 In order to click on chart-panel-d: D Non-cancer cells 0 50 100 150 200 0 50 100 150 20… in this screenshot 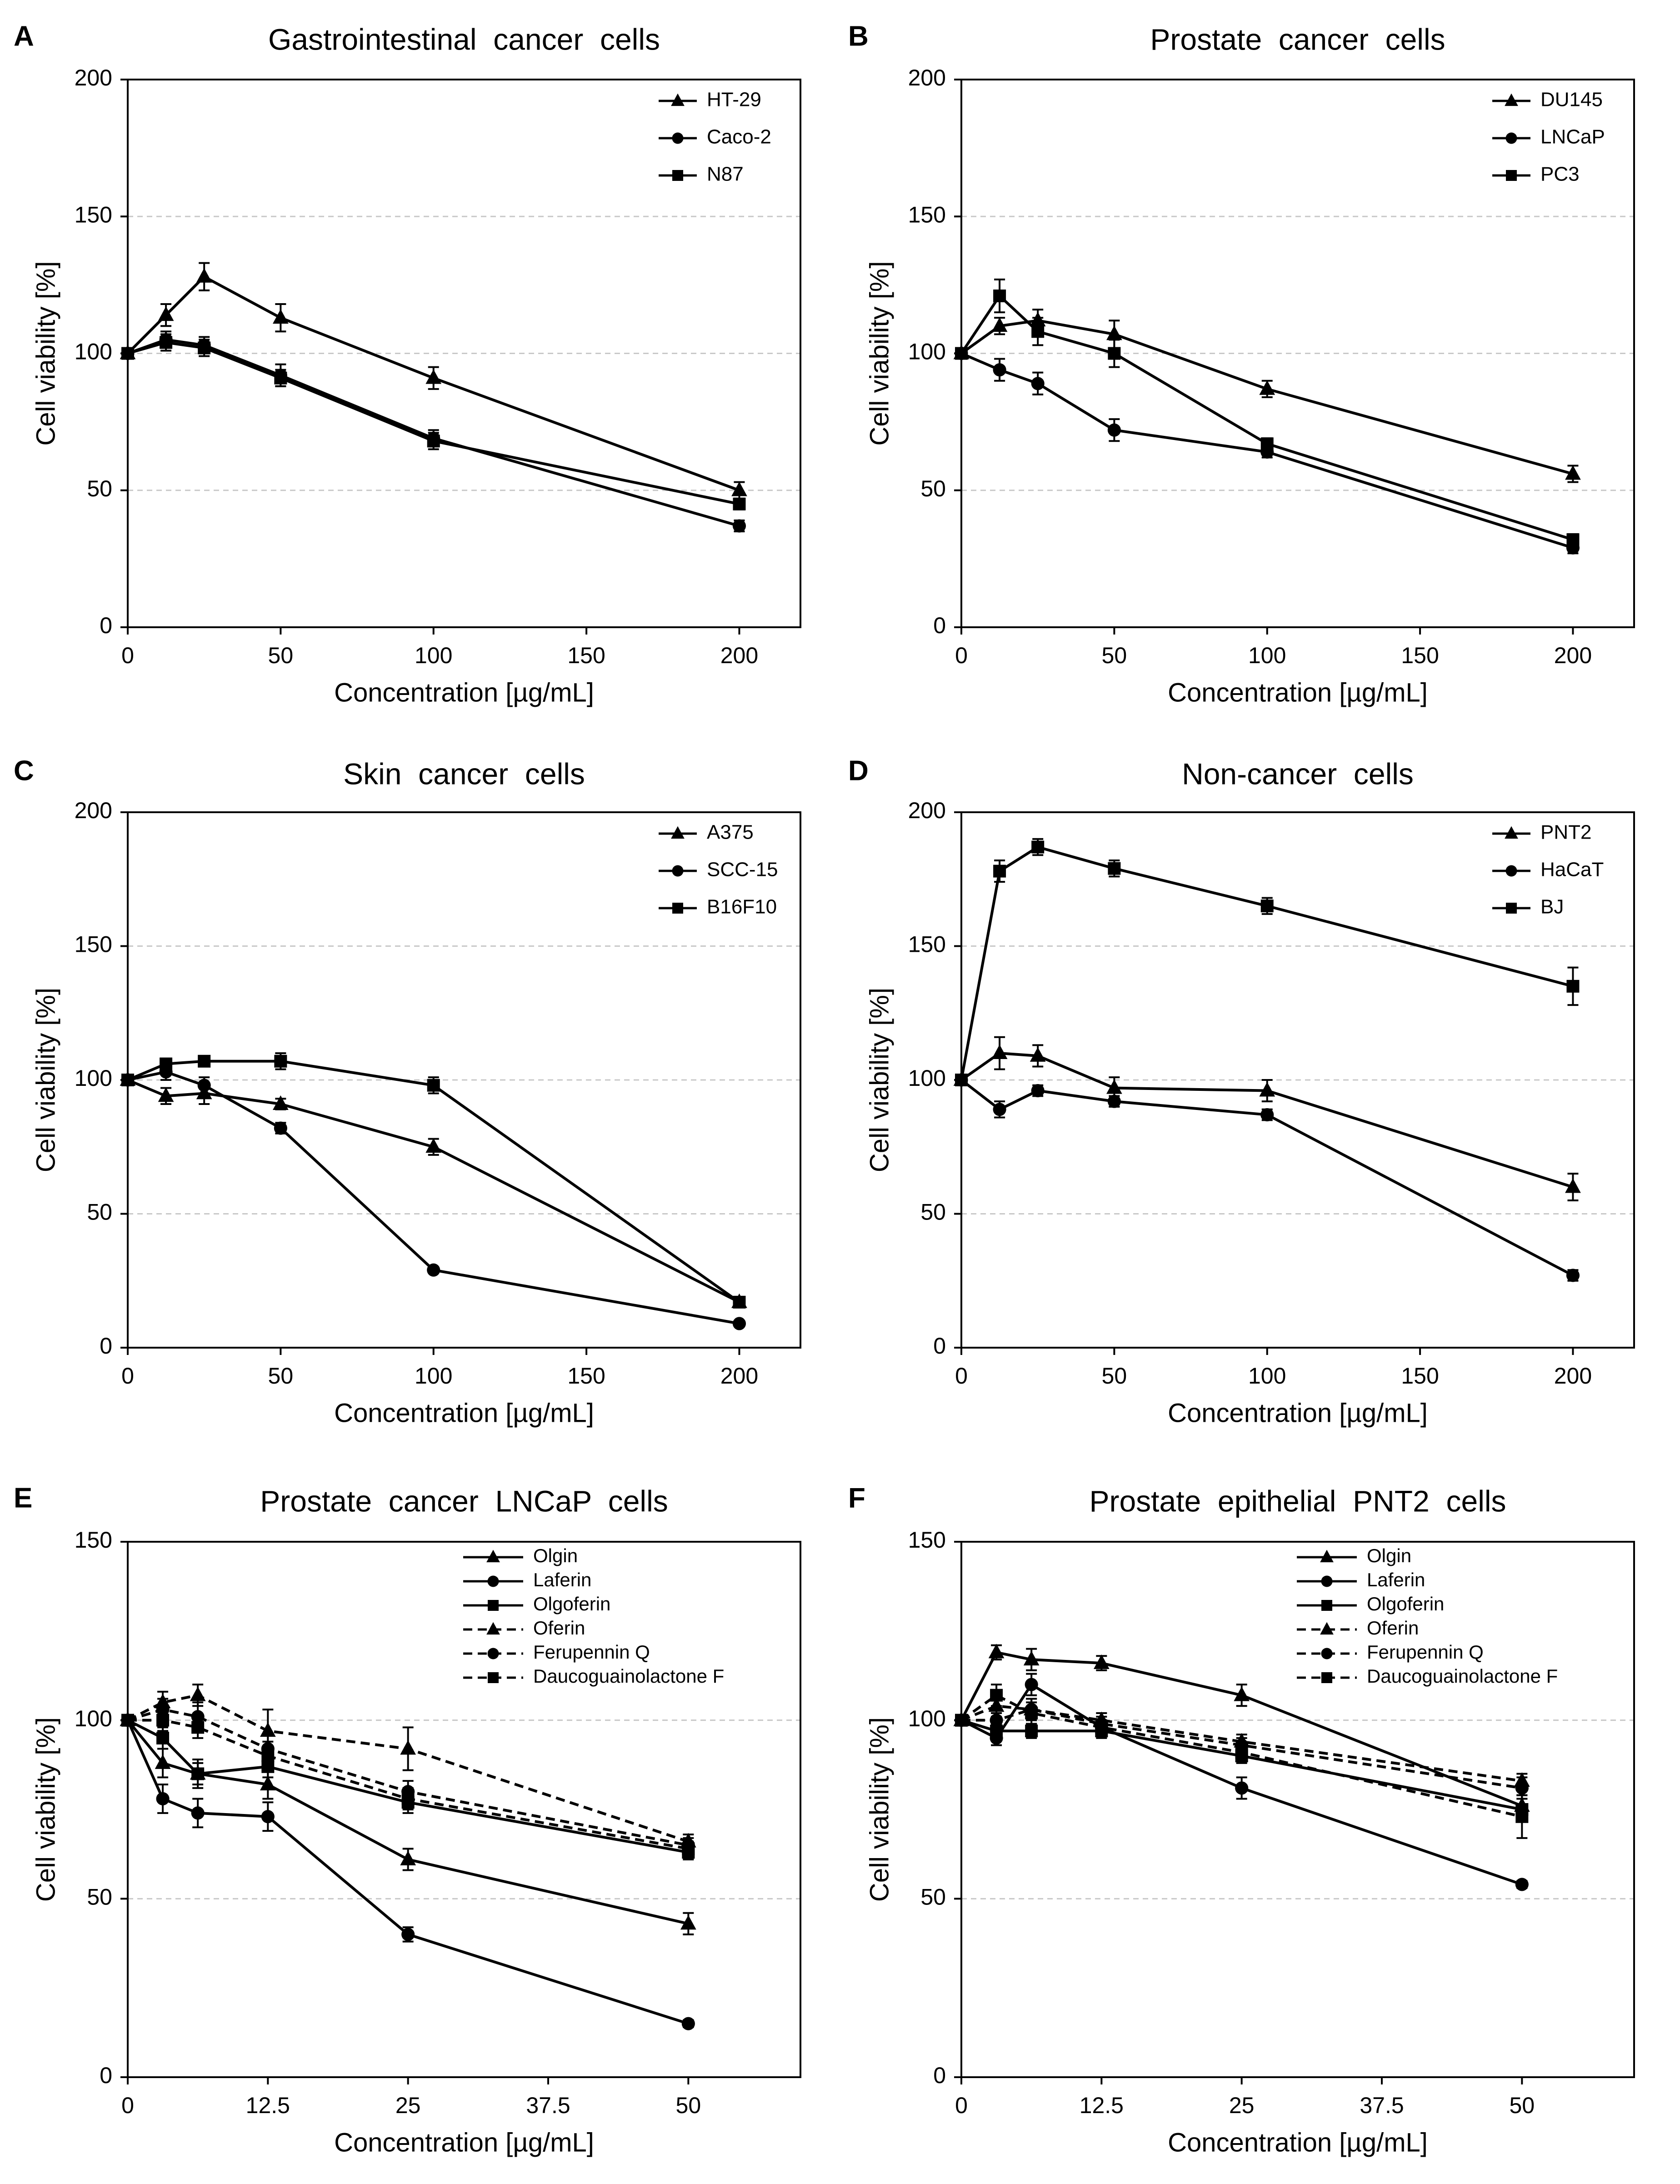, I will do `click(1241, 1091)`.